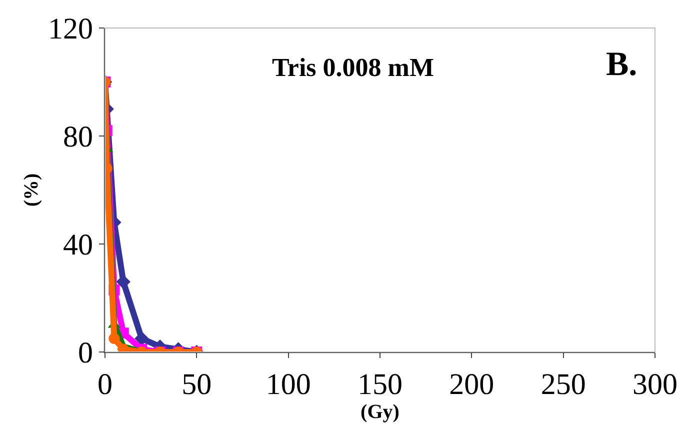 Image resolution: width=690 pixels, height=427 pixels. What do you see at coordinates (655, 384) in the screenshot?
I see `x-tick-label: 300` at bounding box center [655, 384].